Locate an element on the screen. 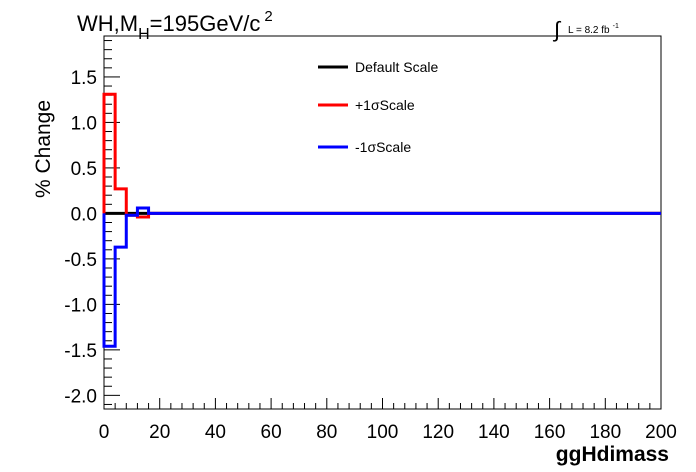 This screenshot has height=472, width=696. x-tick-label: 180 is located at coordinates (605, 432).